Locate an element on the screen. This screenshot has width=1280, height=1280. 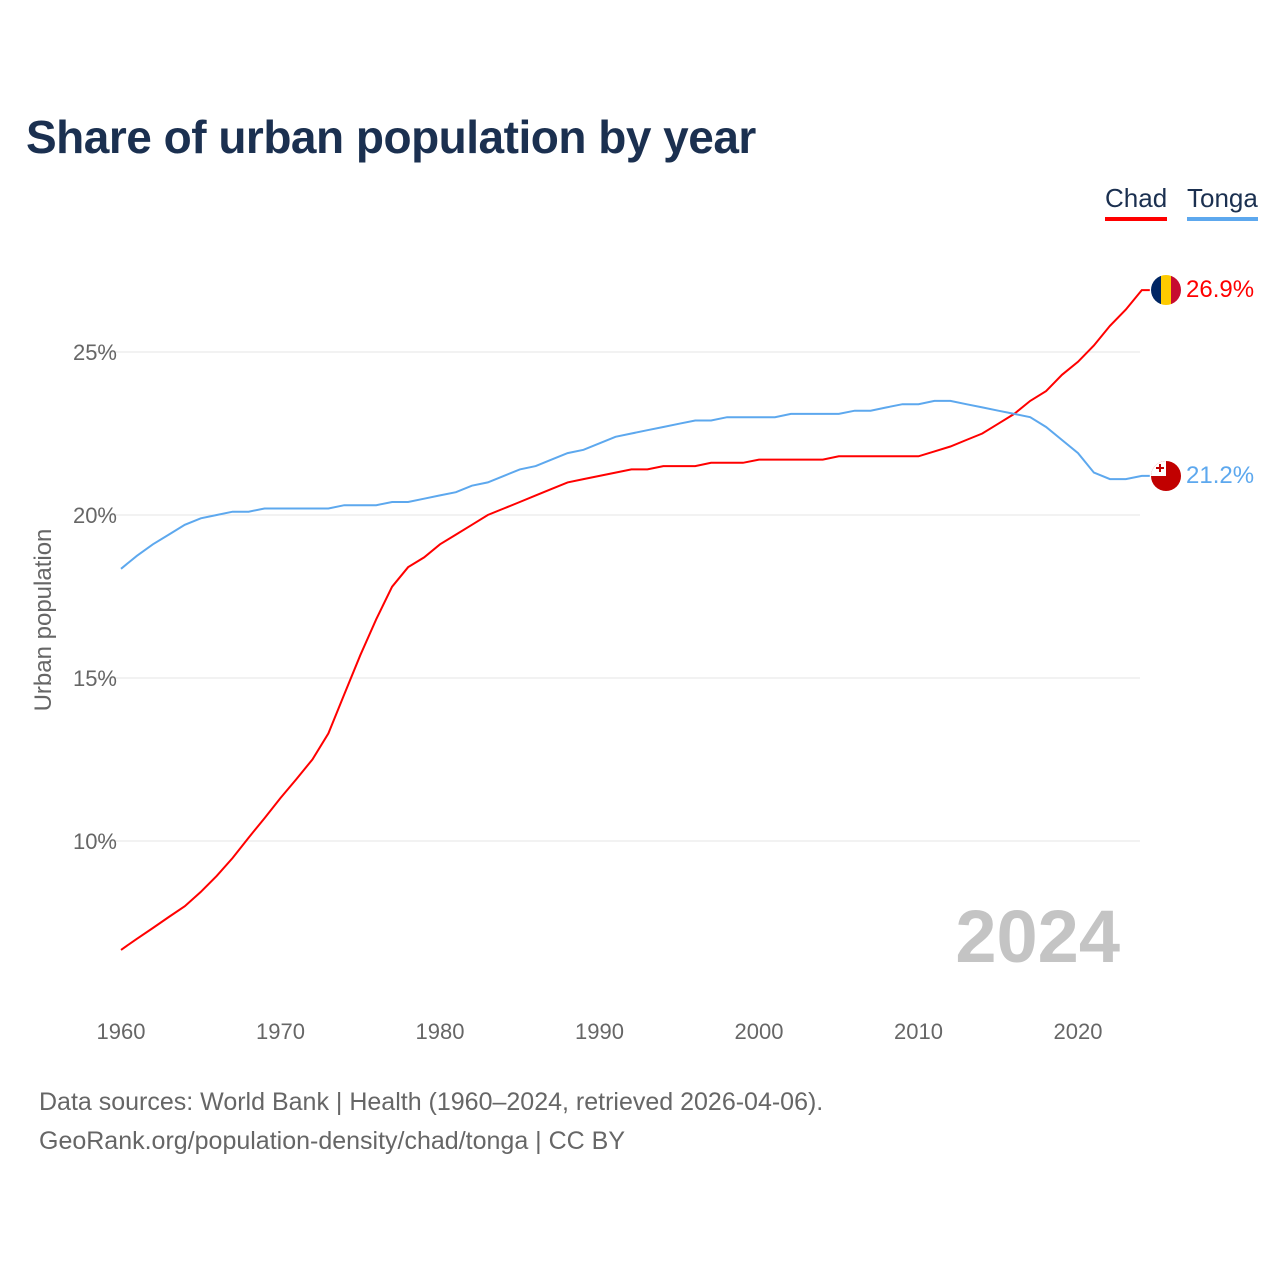
x-tick-label: 1960 is located at coordinates (121, 1031).